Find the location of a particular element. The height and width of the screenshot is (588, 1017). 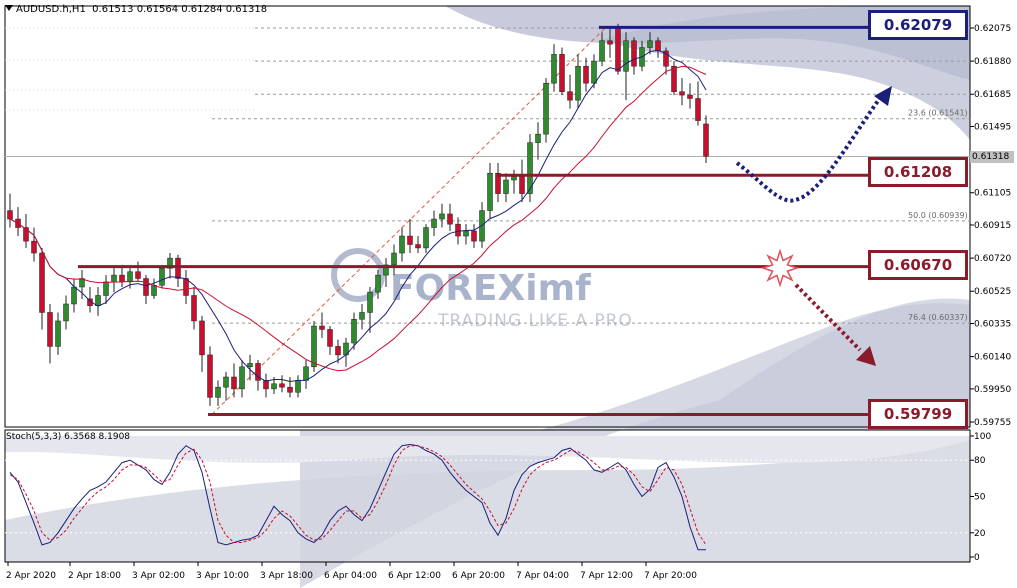

watermark-tagline: TRADING LIKE A PRO is located at coordinates (535, 321).